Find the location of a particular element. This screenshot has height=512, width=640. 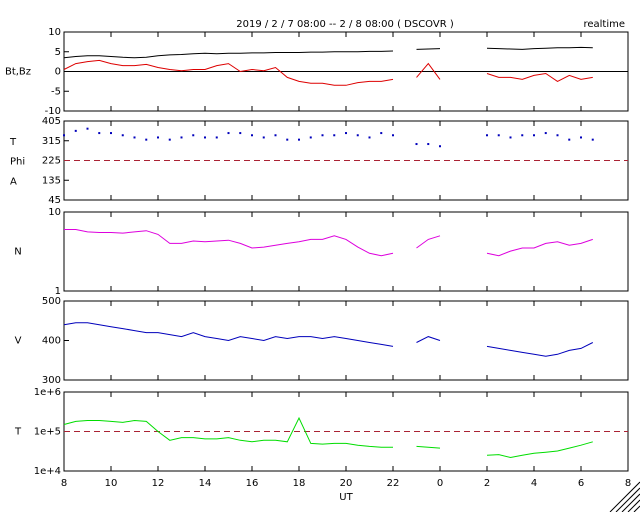

y-tick-label: 1e+5 is located at coordinates (47, 432).